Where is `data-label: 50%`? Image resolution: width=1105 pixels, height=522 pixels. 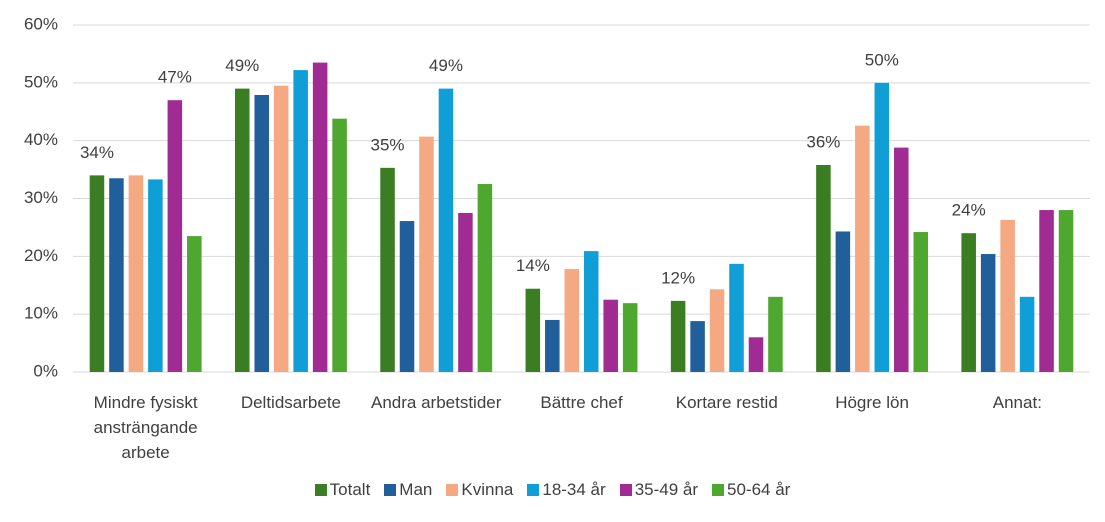 data-label: 50% is located at coordinates (882, 59).